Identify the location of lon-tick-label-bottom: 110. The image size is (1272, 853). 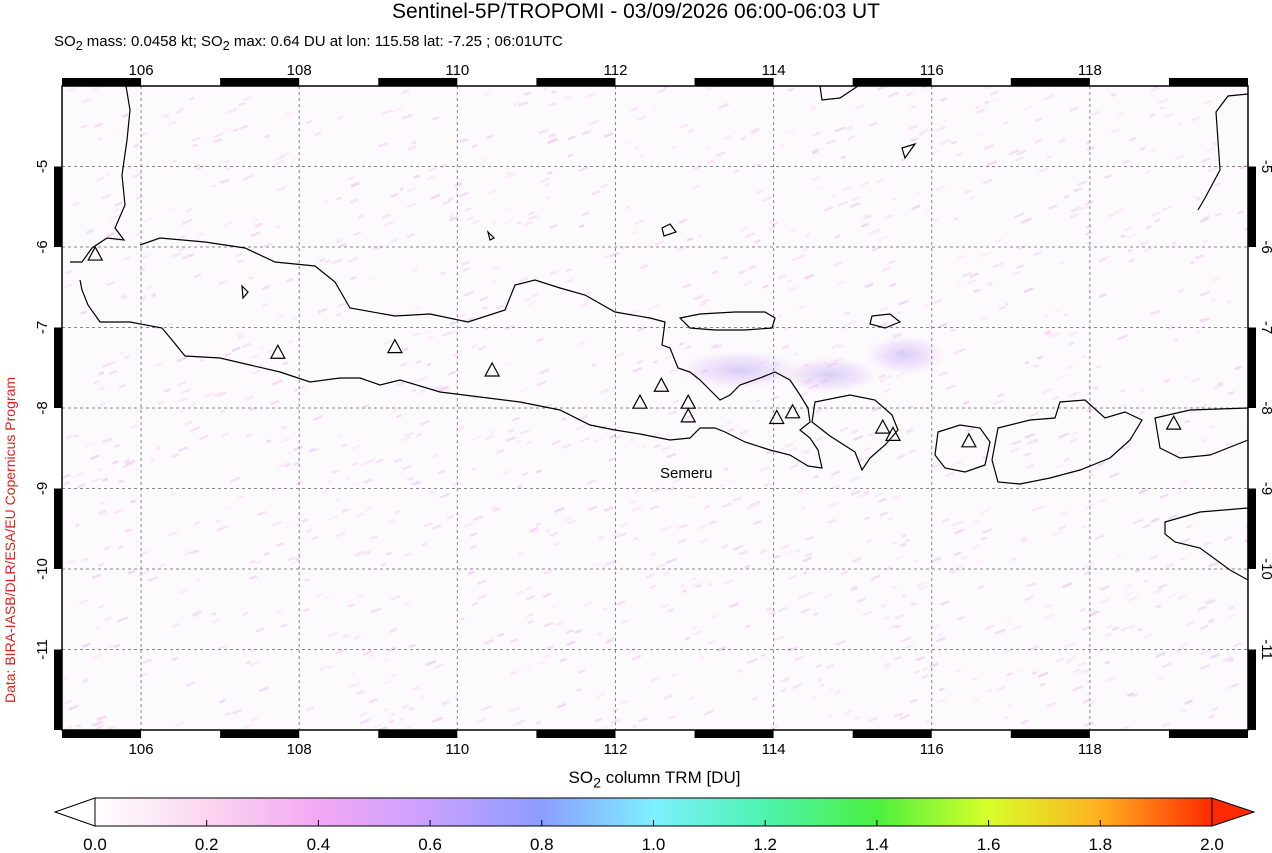
(457, 749).